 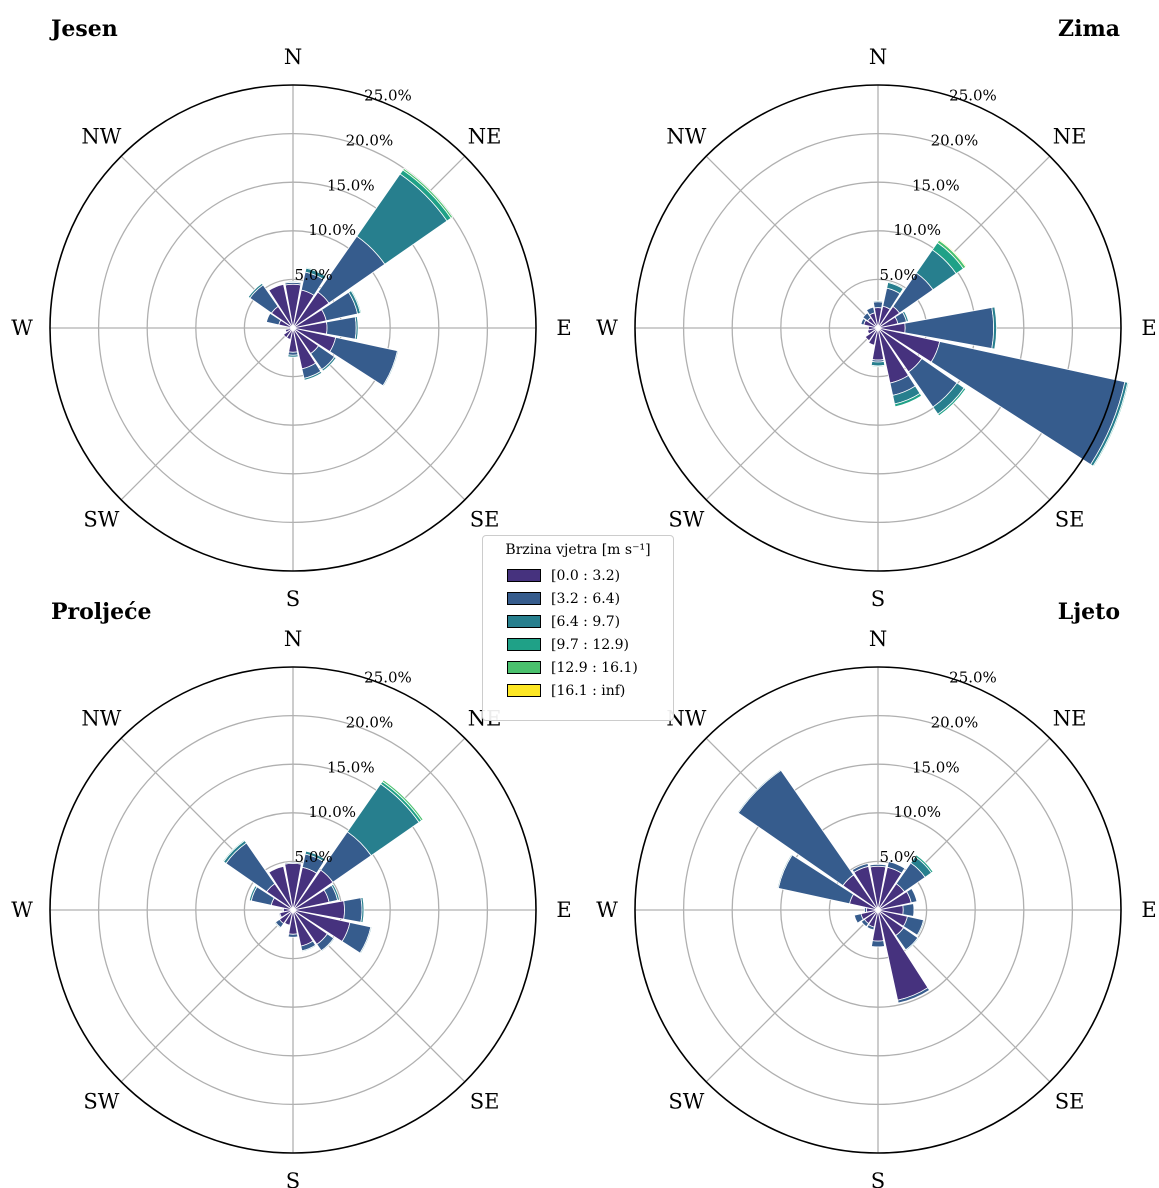 I want to click on legend-item: [16.1 : inf), so click(x=578, y=690).